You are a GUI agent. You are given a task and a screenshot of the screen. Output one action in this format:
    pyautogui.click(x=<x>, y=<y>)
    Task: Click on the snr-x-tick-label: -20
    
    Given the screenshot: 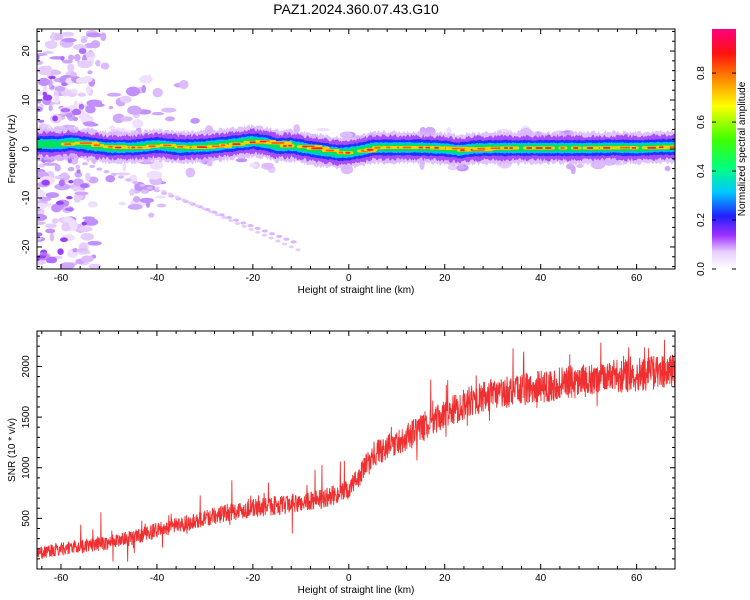 What is the action you would take?
    pyautogui.click(x=253, y=578)
    